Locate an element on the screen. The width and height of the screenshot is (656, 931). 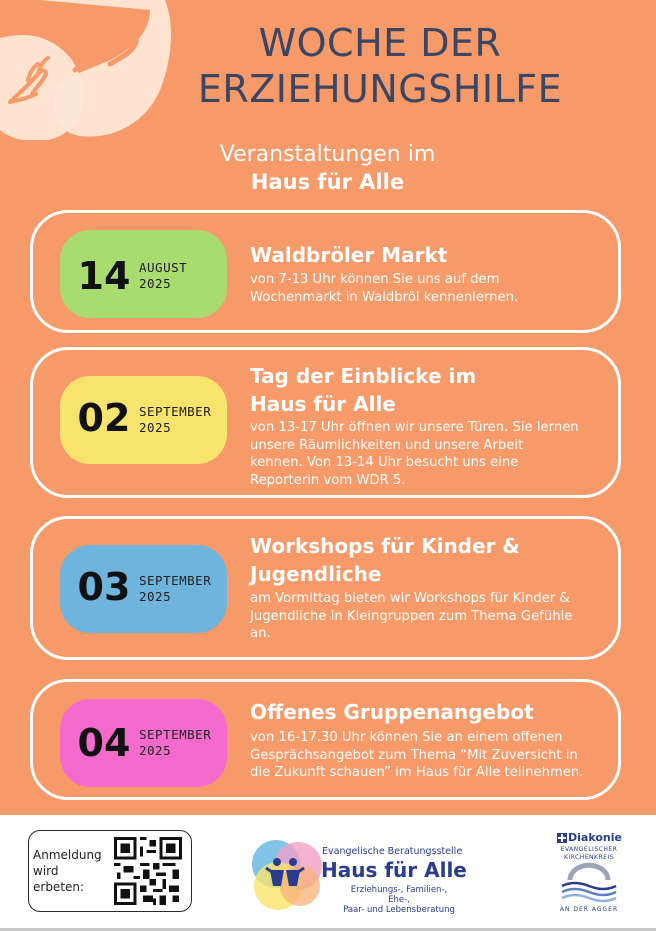
event-description-1-line-1: von 7-13 Uhr können Sie uns auf dem is located at coordinates (375, 279).